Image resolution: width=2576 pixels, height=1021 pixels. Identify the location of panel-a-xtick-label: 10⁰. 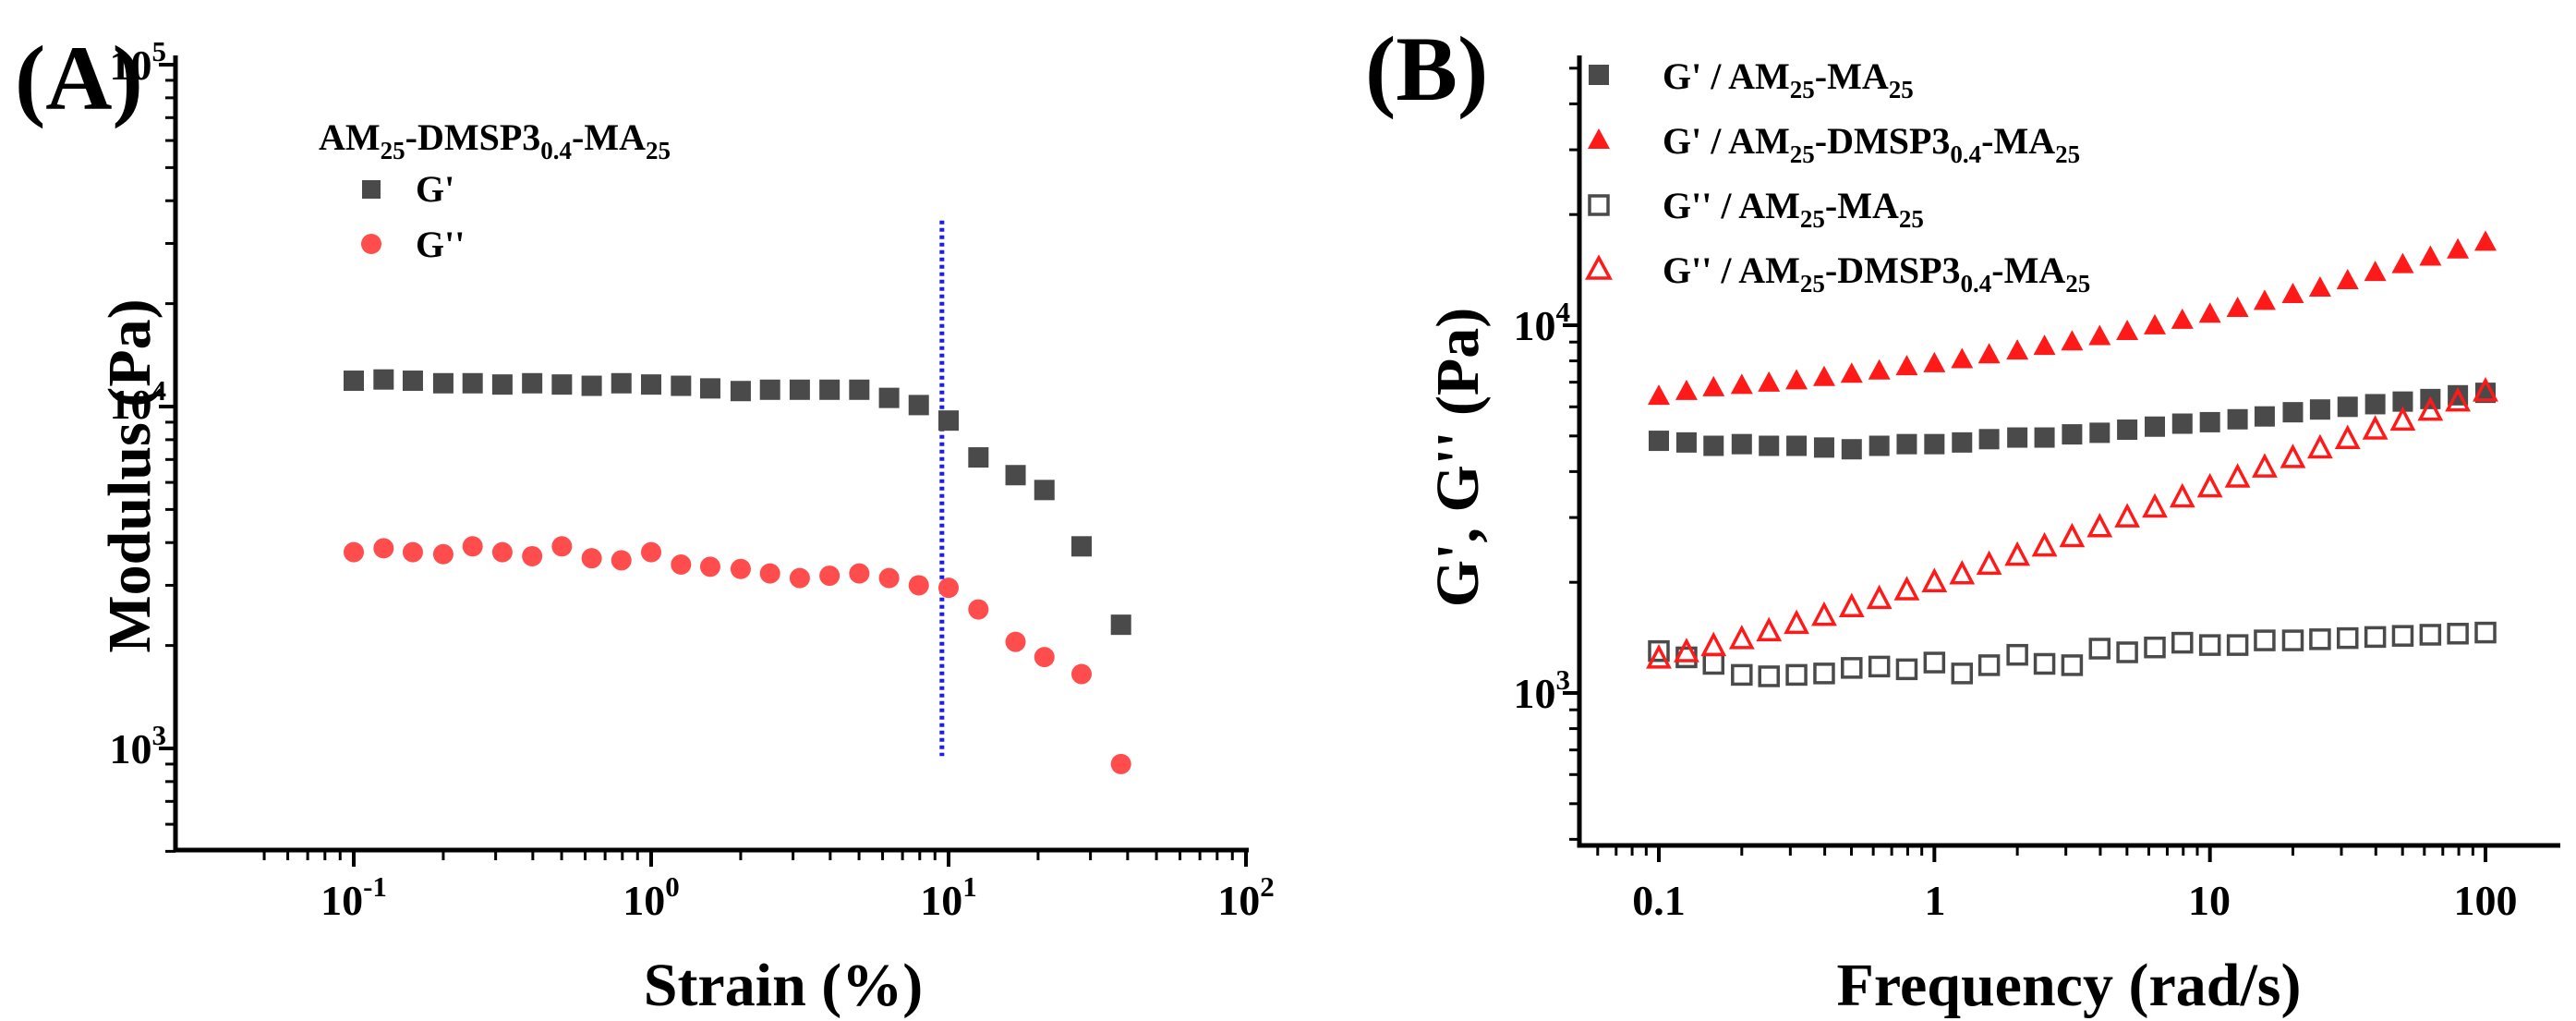
(651, 897).